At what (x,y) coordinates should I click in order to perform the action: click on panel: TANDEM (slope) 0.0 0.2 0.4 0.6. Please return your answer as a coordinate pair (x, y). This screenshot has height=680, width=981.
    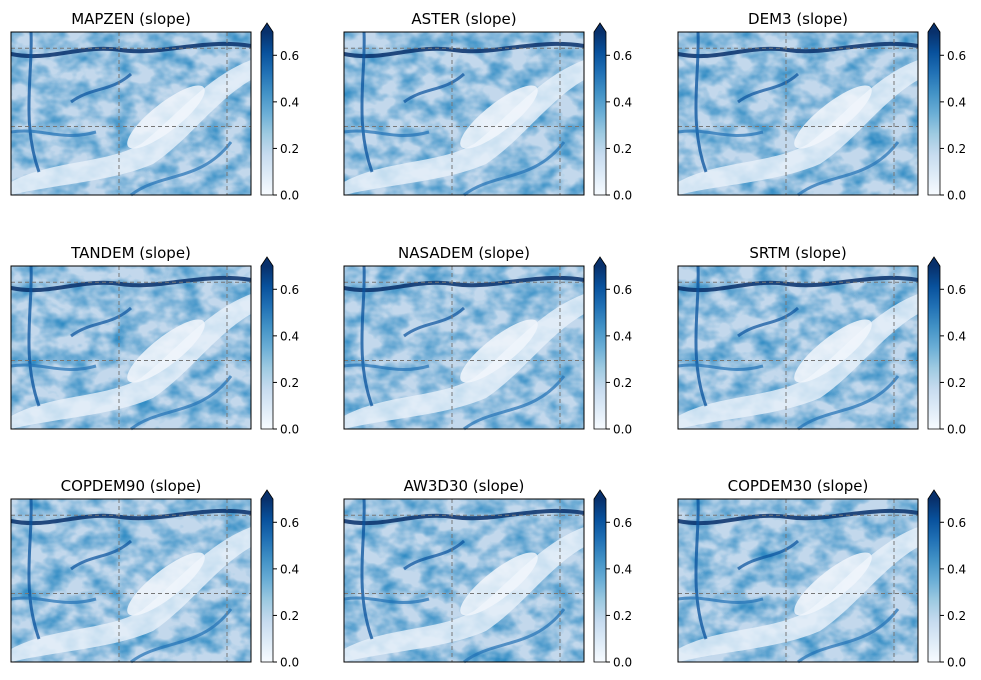
    Looking at the image, I should click on (154, 340).